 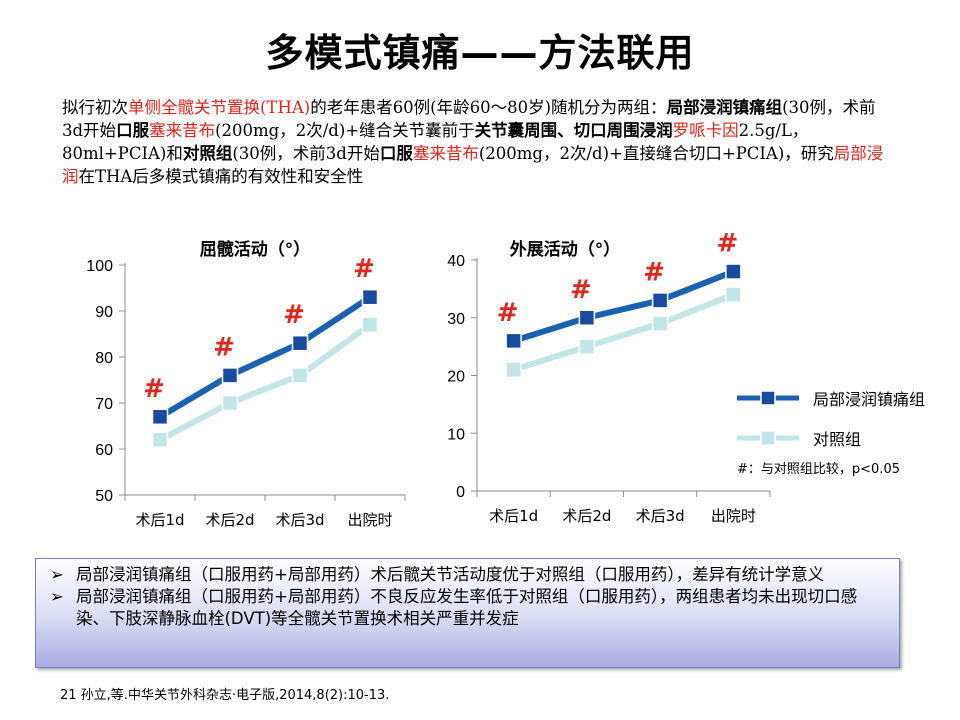 I want to click on y-tick-label: 80, so click(x=104, y=358).